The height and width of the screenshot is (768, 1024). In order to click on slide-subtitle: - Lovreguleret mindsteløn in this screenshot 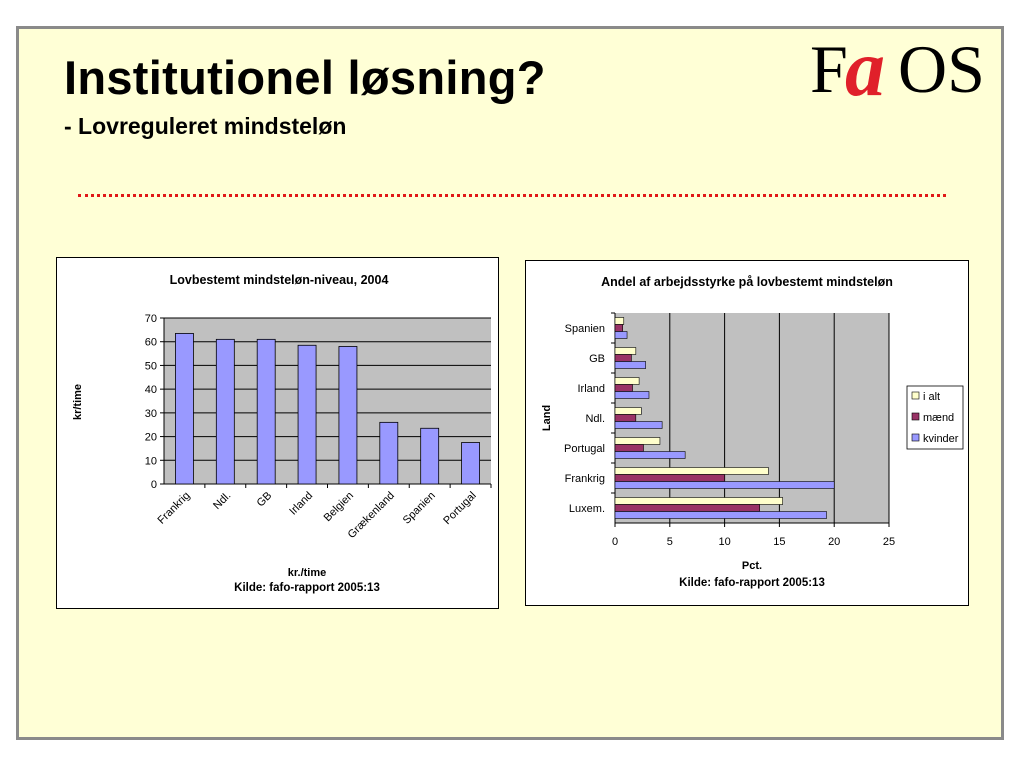, I will do `click(205, 126)`.